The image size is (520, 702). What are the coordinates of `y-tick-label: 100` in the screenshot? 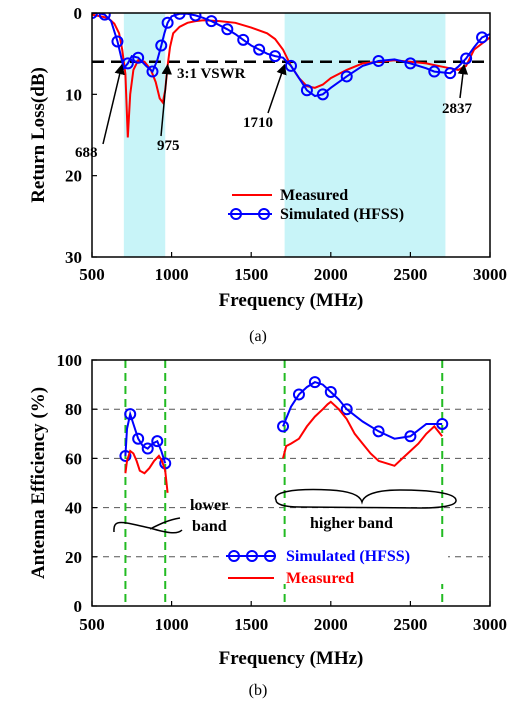 It's located at (70, 360).